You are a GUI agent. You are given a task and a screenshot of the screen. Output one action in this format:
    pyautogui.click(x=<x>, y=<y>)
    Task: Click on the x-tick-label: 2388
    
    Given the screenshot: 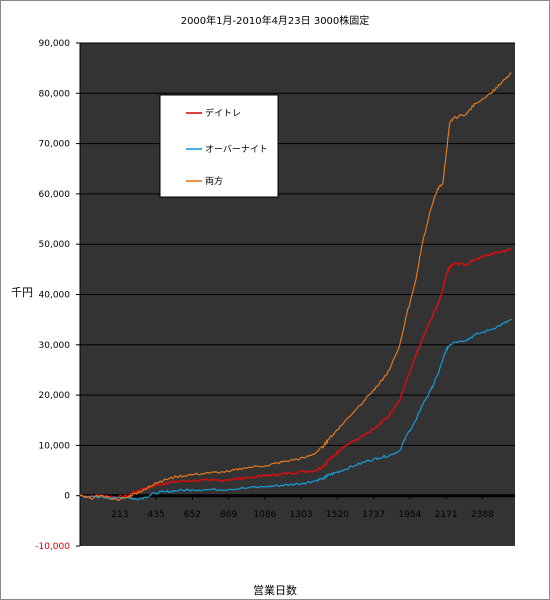 What is the action you would take?
    pyautogui.click(x=482, y=515)
    